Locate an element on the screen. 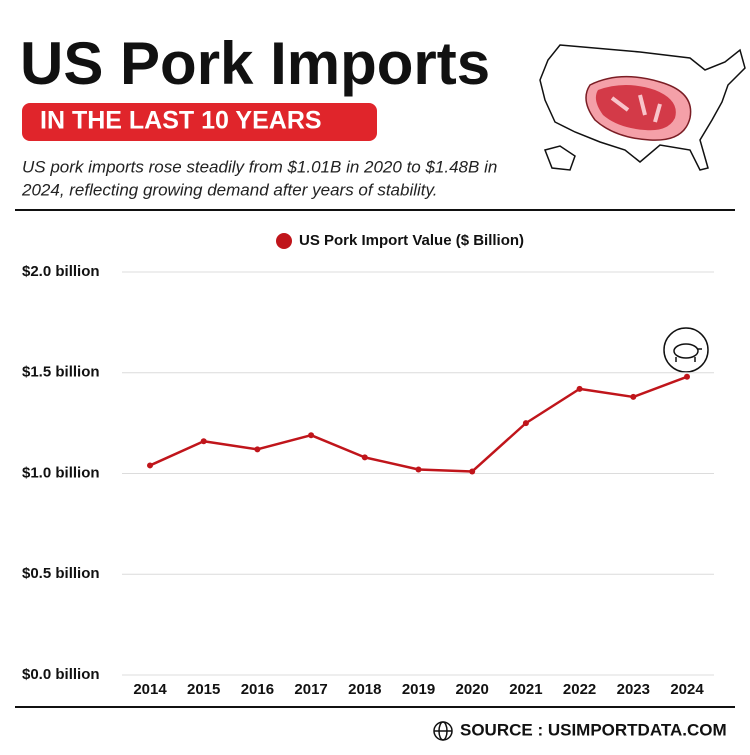  x-tick-label: 2014 is located at coordinates (150, 689).